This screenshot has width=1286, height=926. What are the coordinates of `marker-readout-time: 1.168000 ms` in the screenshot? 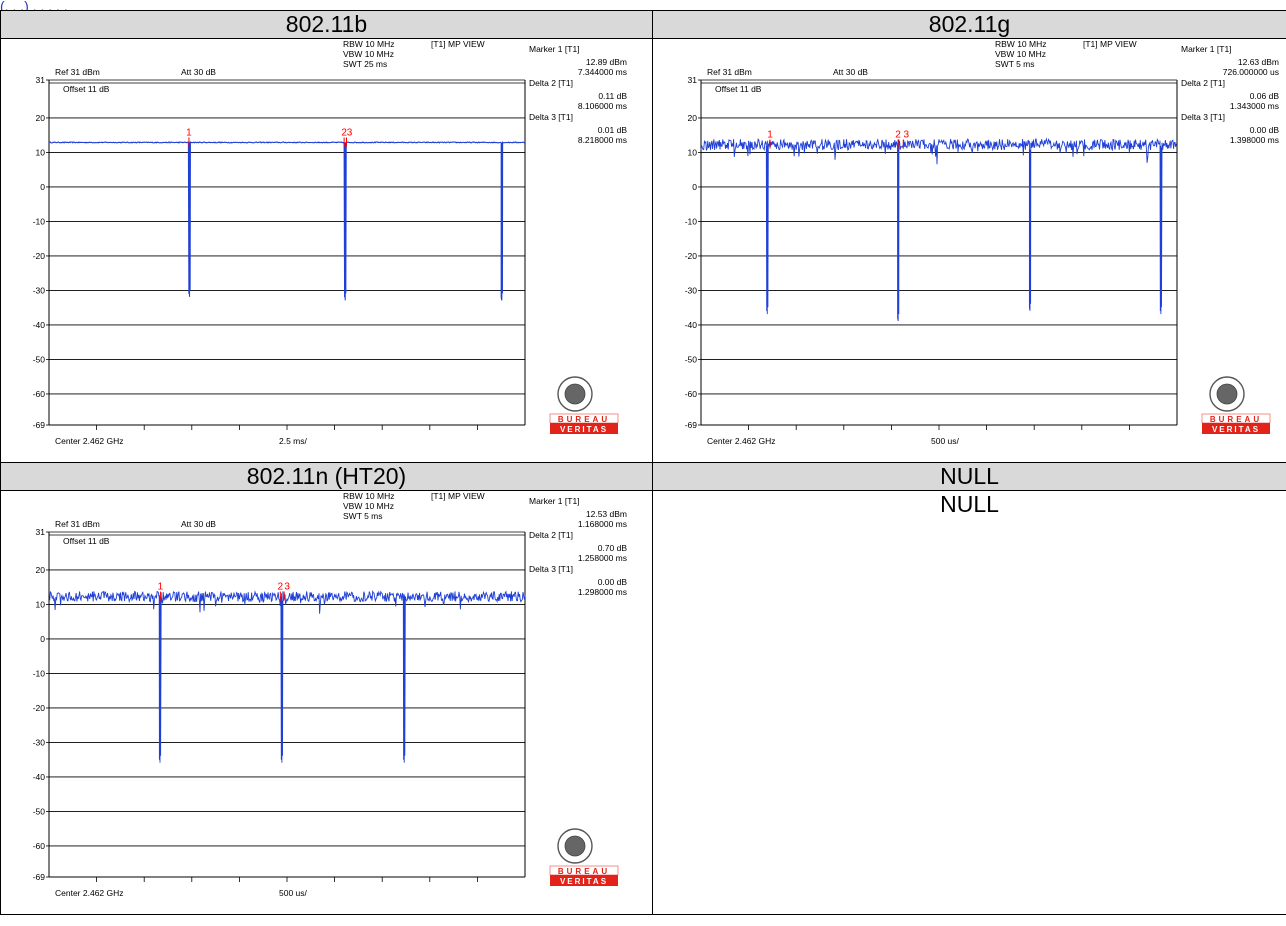 It's located at (602, 524).